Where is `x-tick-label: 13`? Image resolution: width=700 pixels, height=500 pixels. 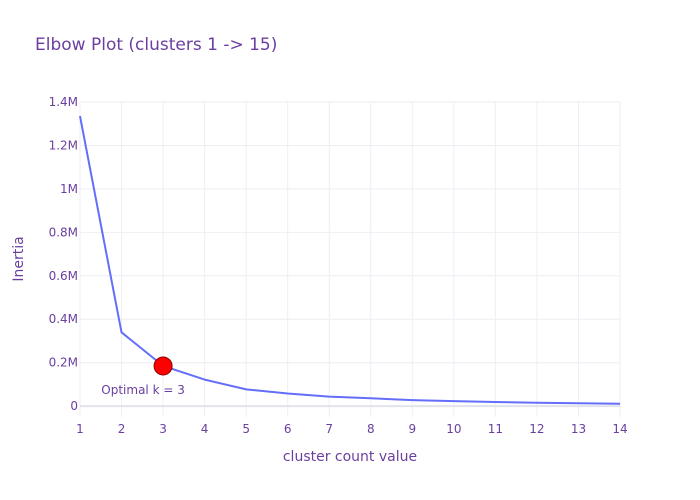 x-tick-label: 13 is located at coordinates (578, 429).